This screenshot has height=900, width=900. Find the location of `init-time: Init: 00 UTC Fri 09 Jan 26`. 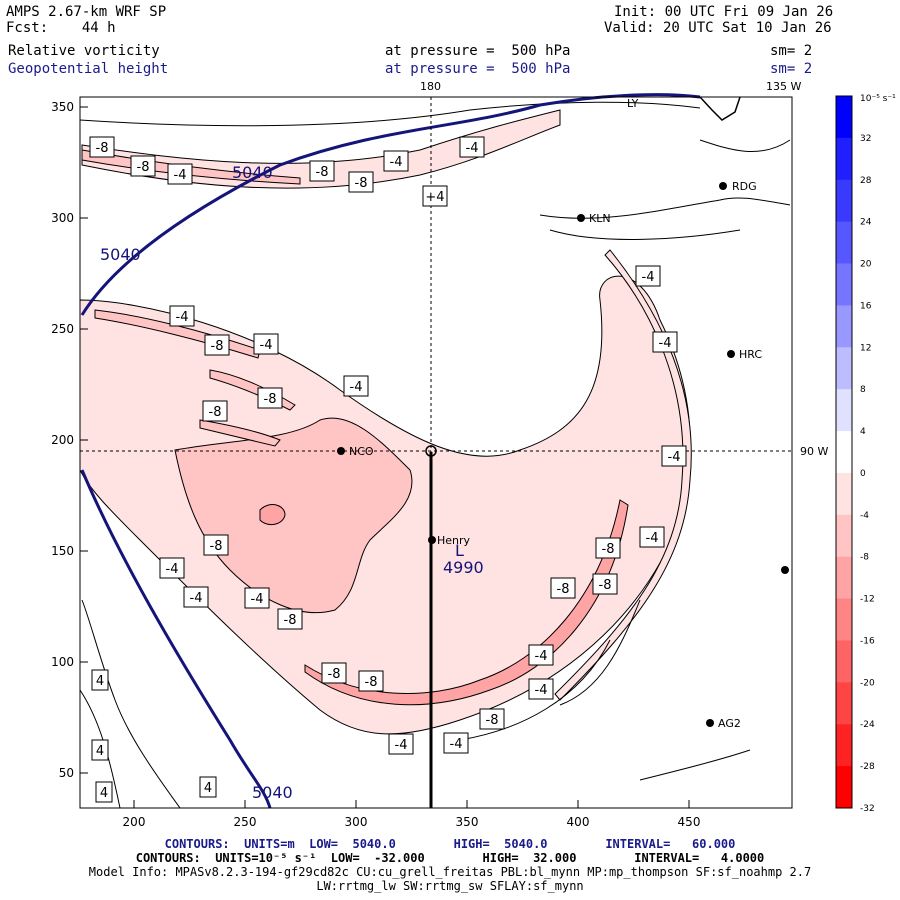

init-time: Init: 00 UTC Fri 09 Jan 26 is located at coordinates (724, 12).